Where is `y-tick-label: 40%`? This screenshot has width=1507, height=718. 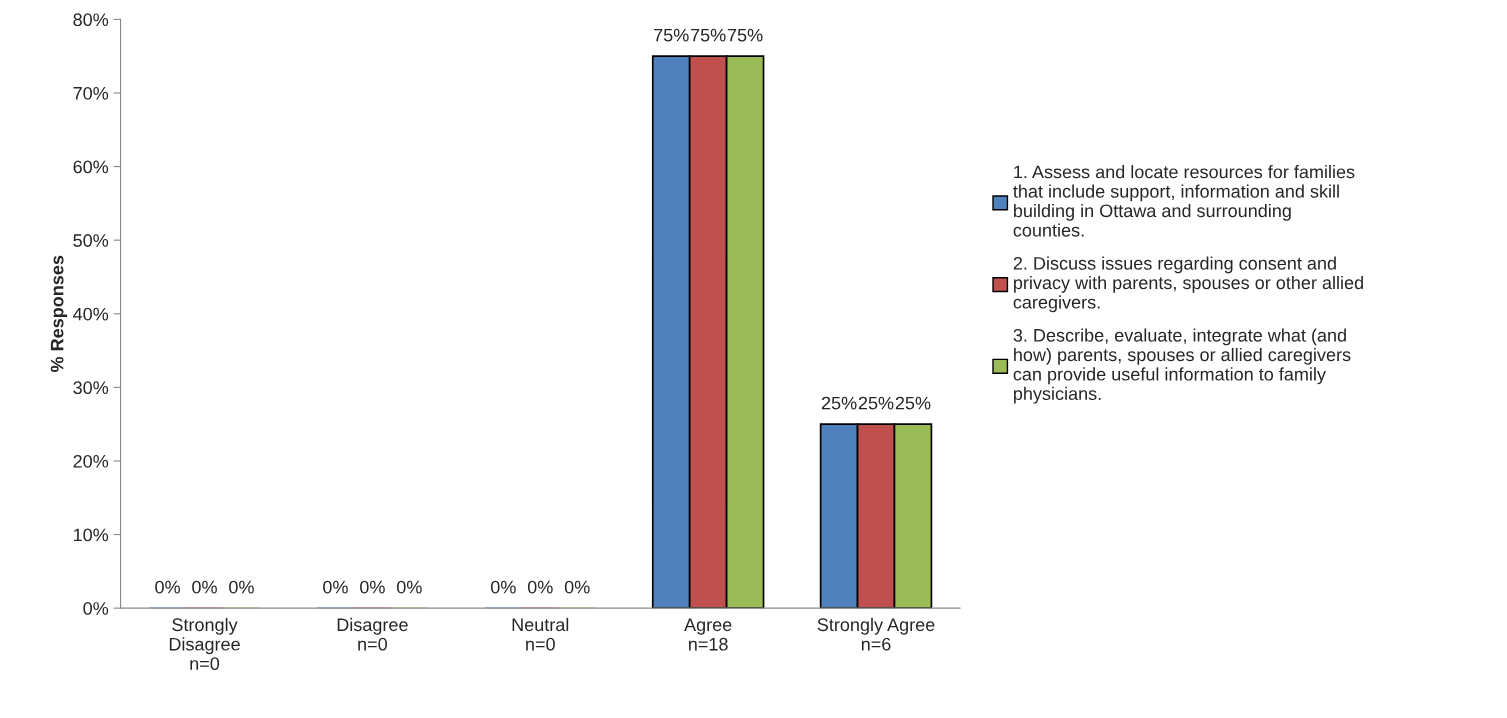
y-tick-label: 40% is located at coordinates (91, 314).